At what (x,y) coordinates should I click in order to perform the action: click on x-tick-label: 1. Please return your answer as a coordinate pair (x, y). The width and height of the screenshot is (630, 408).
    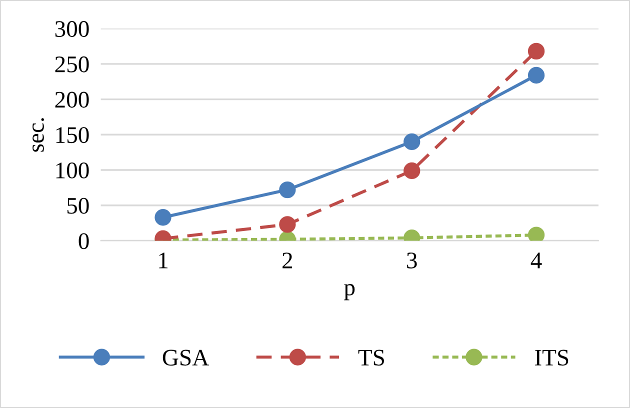
    Looking at the image, I should click on (163, 260).